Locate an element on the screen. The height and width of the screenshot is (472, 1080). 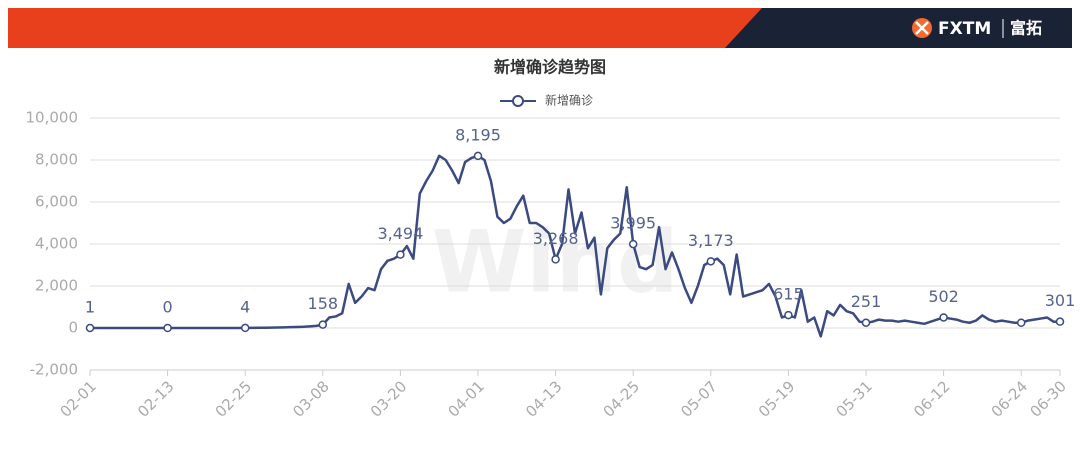
x-tick-label: 03-20 is located at coordinates (389, 399).